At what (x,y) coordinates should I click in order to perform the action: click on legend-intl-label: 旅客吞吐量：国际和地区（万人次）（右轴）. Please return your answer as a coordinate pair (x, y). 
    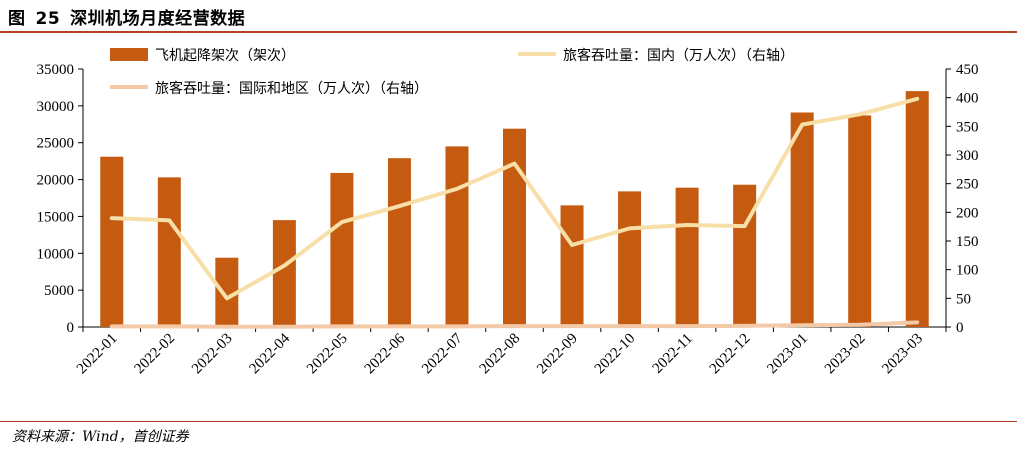
    Looking at the image, I should click on (291, 88).